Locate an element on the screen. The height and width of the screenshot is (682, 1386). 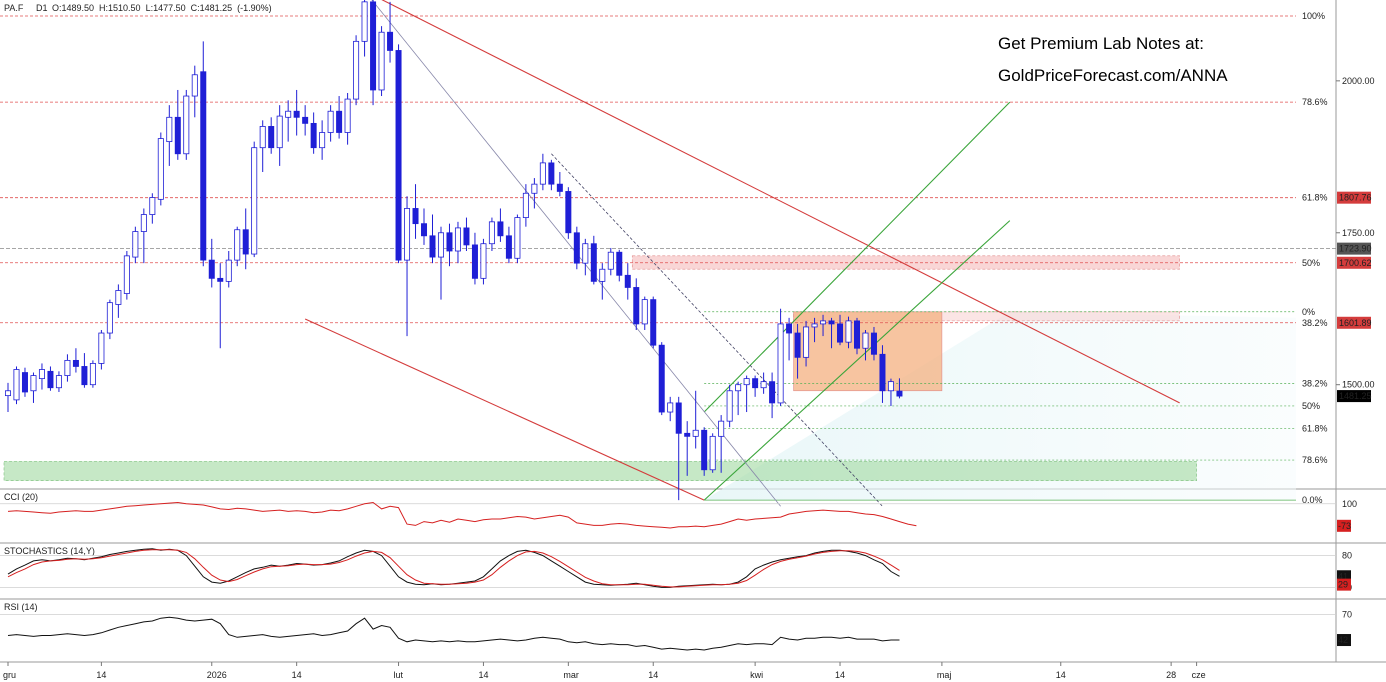
stoch-title: STOCHASTICS (14,Y) is located at coordinates (49, 551).